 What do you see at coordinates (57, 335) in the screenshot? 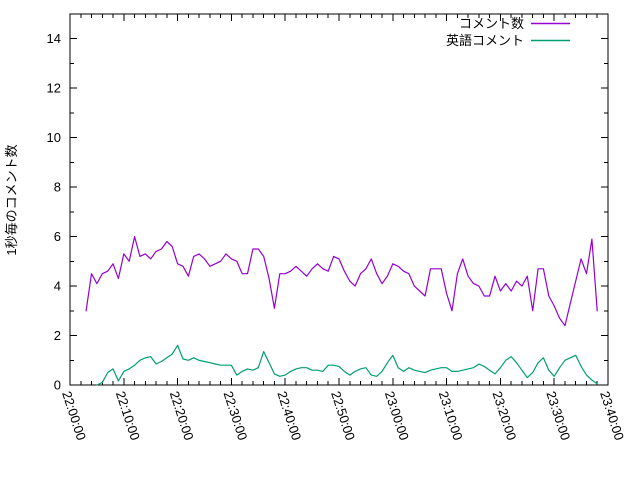
I see `y-tick-label: 2` at bounding box center [57, 335].